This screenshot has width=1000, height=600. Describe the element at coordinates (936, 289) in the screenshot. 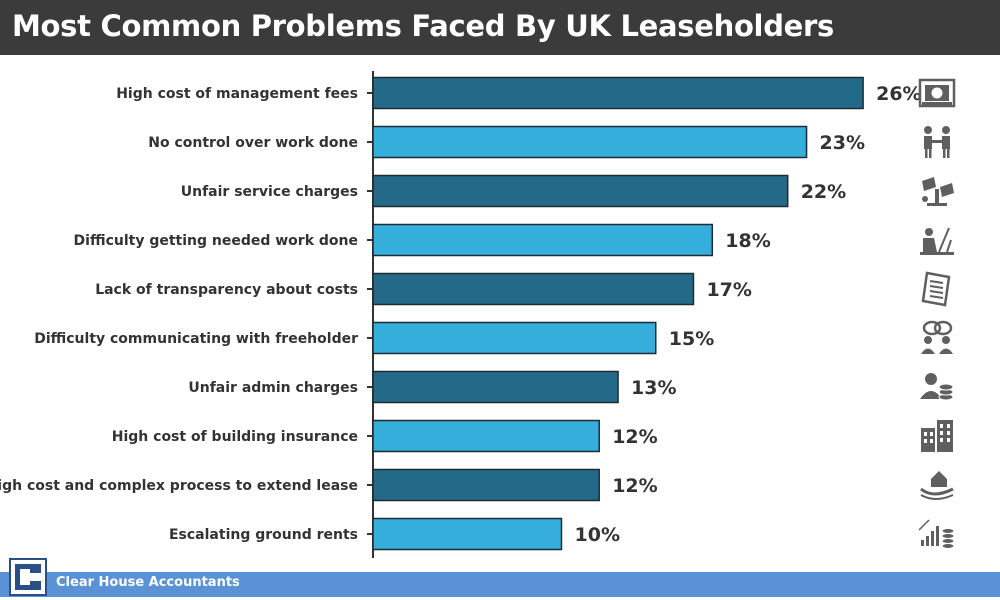

I see `document-icon` at that location.